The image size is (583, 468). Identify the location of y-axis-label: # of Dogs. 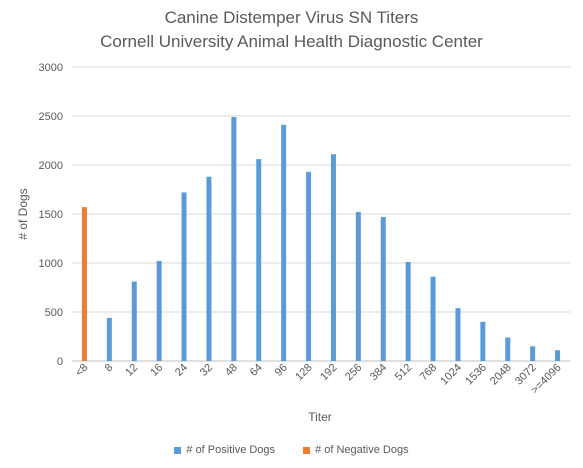
(23, 213).